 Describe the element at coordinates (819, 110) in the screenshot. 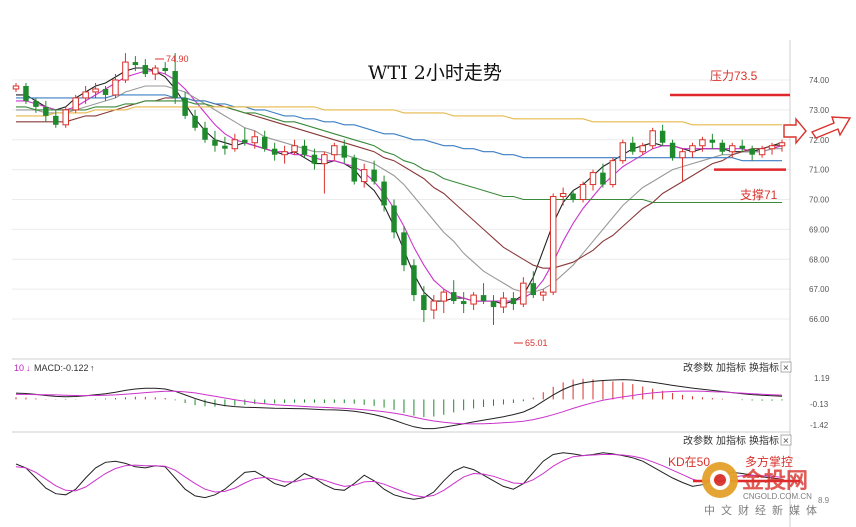

I see `y-tick-label: 73.00` at that location.